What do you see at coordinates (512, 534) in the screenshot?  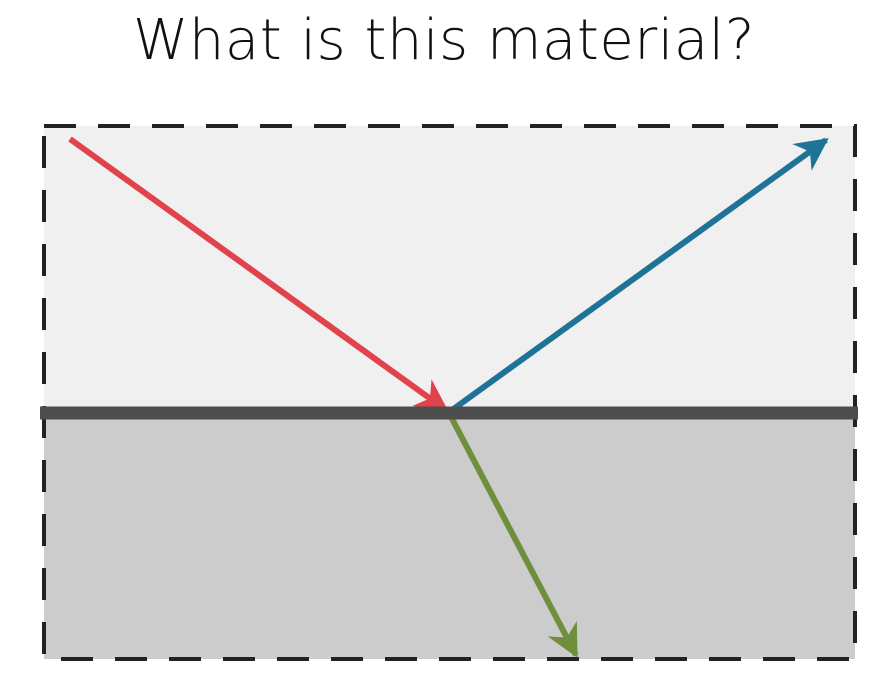 I see `refracted-ray` at bounding box center [512, 534].